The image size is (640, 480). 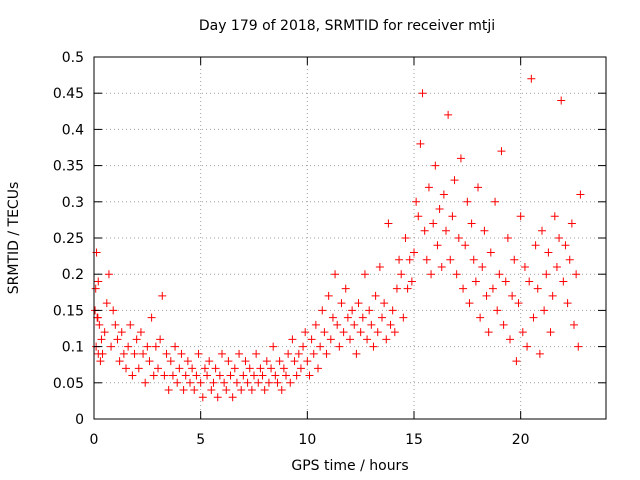 What do you see at coordinates (68, 94) in the screenshot?
I see `y-tick-label: 0.45` at bounding box center [68, 94].